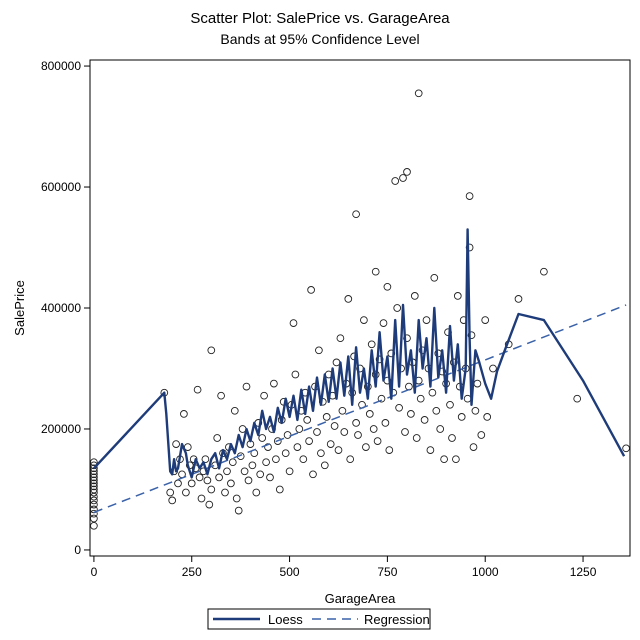  Describe the element at coordinates (361, 598) in the screenshot. I see `x-axis-label: GarageArea` at that location.